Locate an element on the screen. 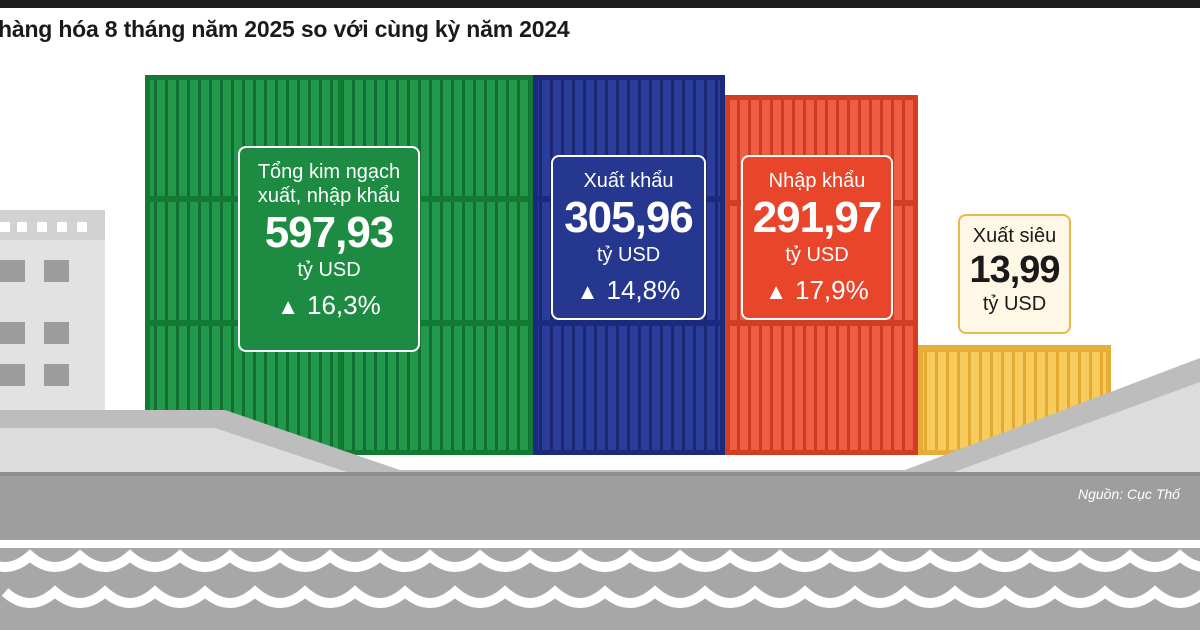  top-bar is located at coordinates (600, 4).